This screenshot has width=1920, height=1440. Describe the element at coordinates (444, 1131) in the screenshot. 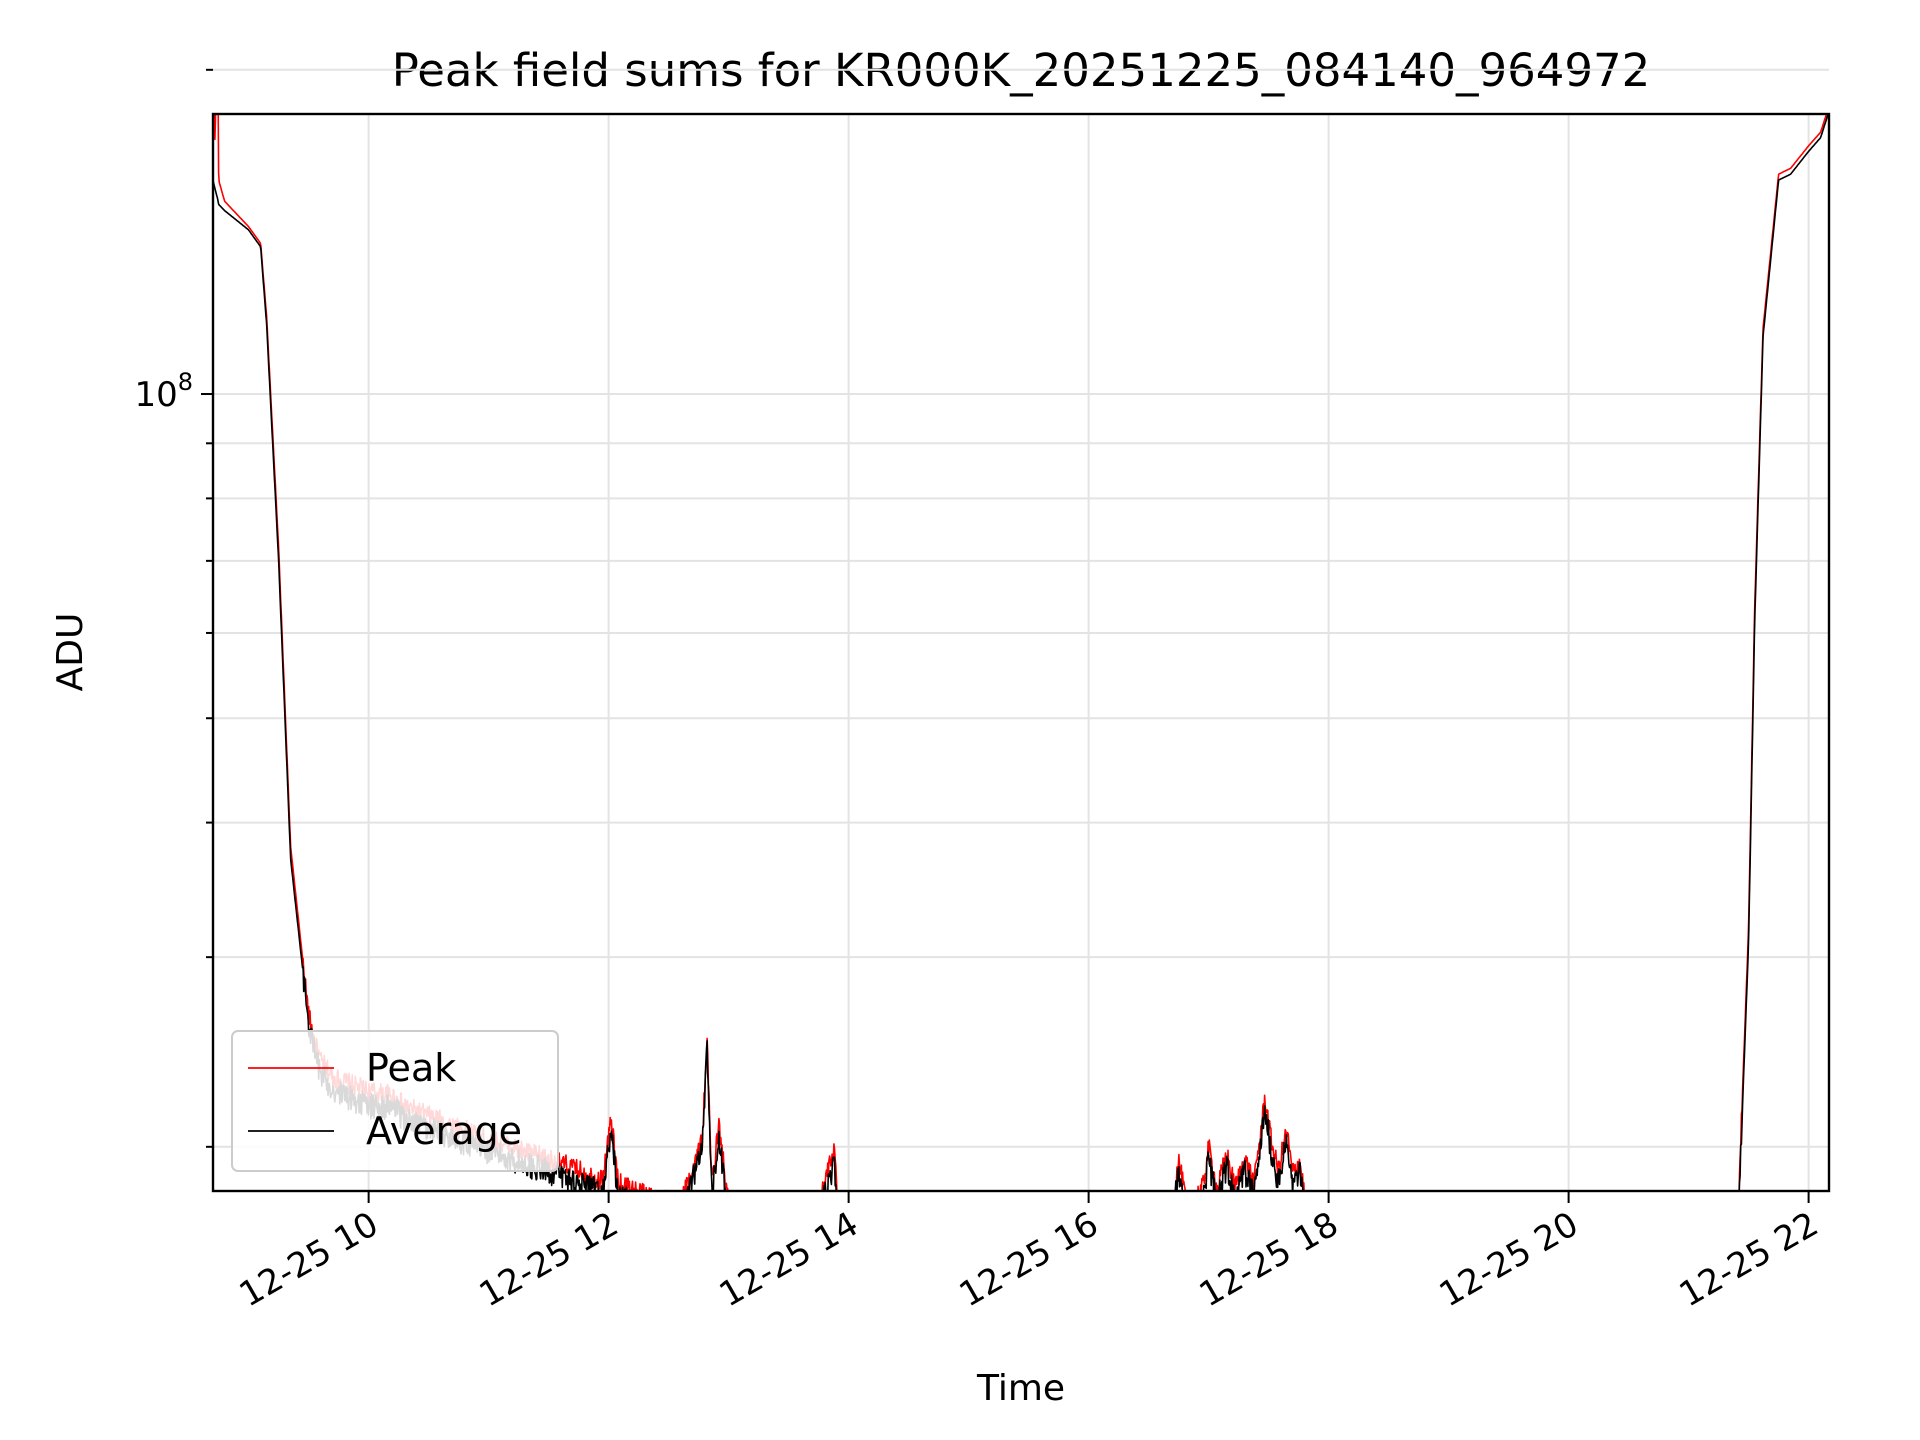

I see `legend-label-average: Average` at that location.